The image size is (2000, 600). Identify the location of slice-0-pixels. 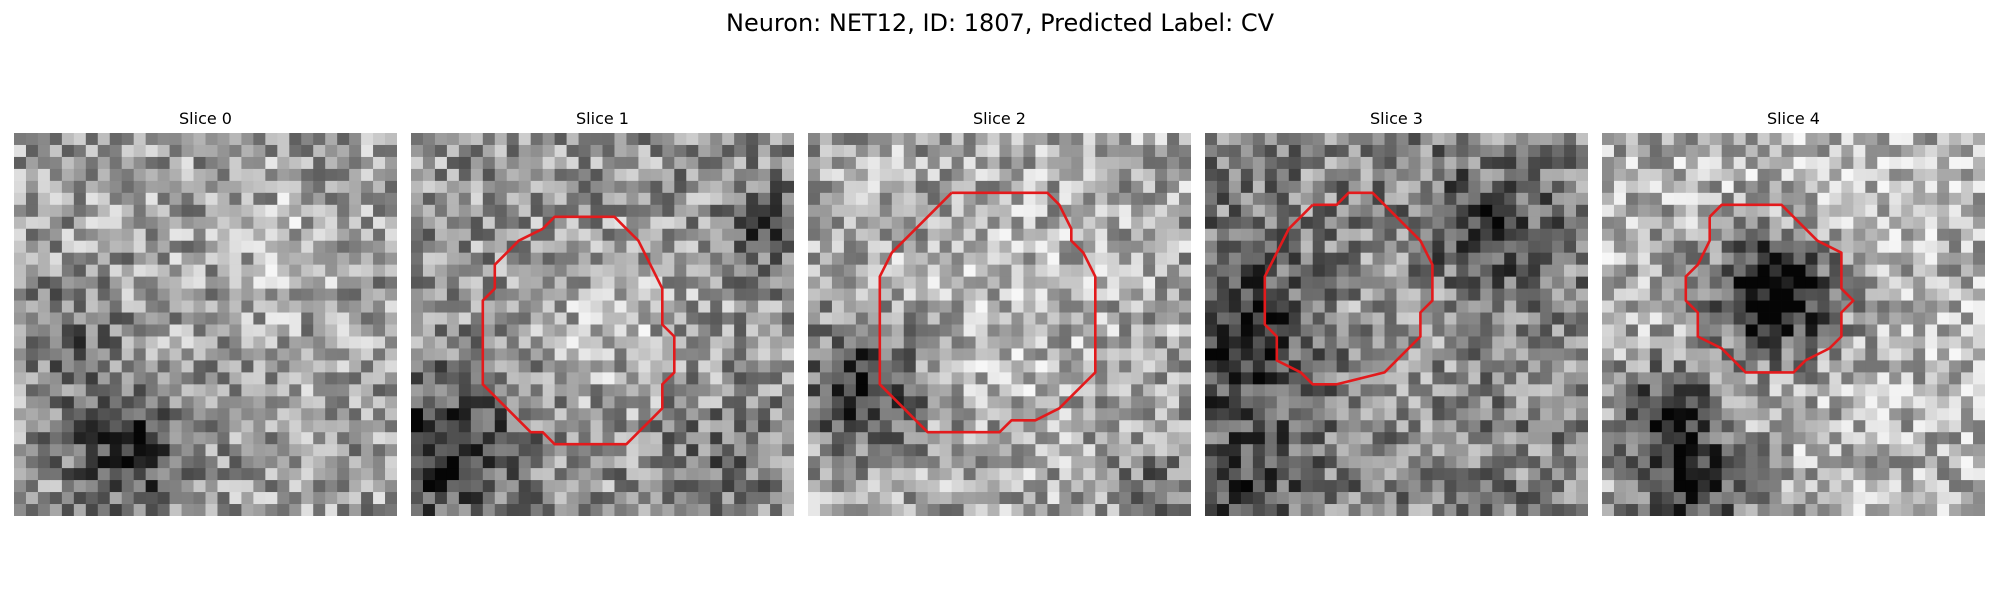
(205, 324).